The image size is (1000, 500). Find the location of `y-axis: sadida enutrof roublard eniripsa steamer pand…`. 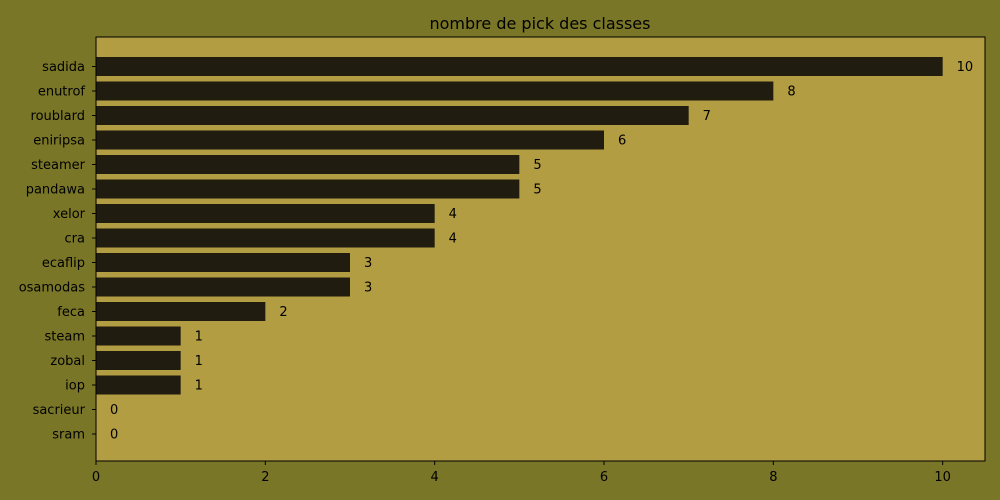

y-axis: sadida enutrof roublard eniripsa steamer pand… is located at coordinates (57, 251).